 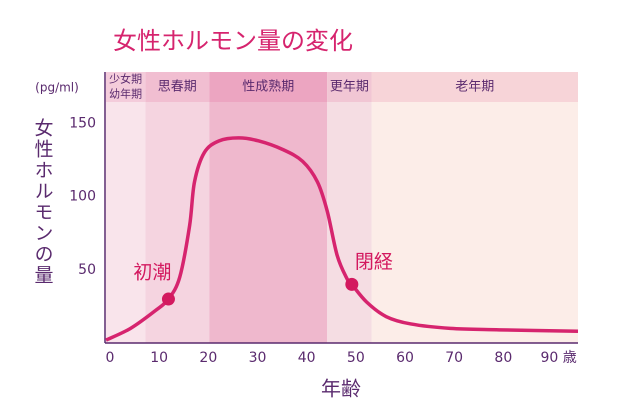 I want to click on band-label: 更年期, so click(x=349, y=87).